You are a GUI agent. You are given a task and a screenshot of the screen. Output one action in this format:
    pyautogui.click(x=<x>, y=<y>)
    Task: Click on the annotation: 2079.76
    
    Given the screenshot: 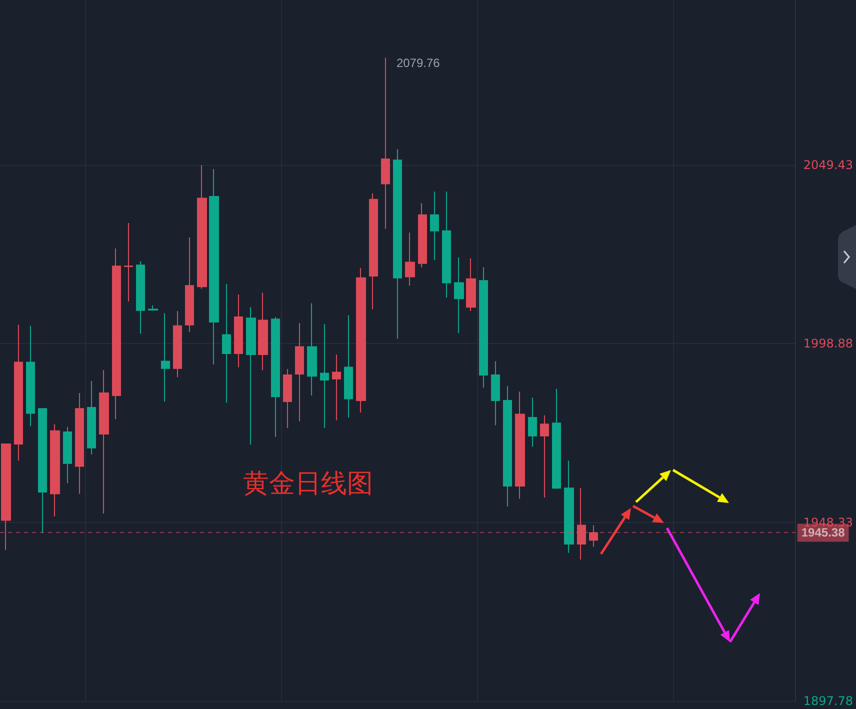 What is the action you would take?
    pyautogui.click(x=418, y=63)
    